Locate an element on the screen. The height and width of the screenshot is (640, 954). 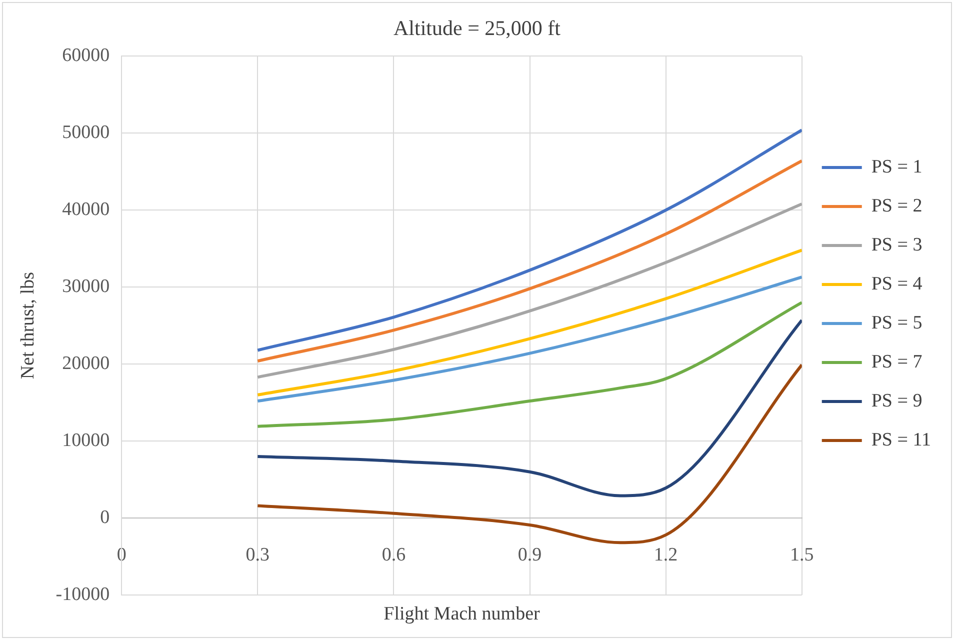
x-tick-label: 0.9 is located at coordinates (530, 555).